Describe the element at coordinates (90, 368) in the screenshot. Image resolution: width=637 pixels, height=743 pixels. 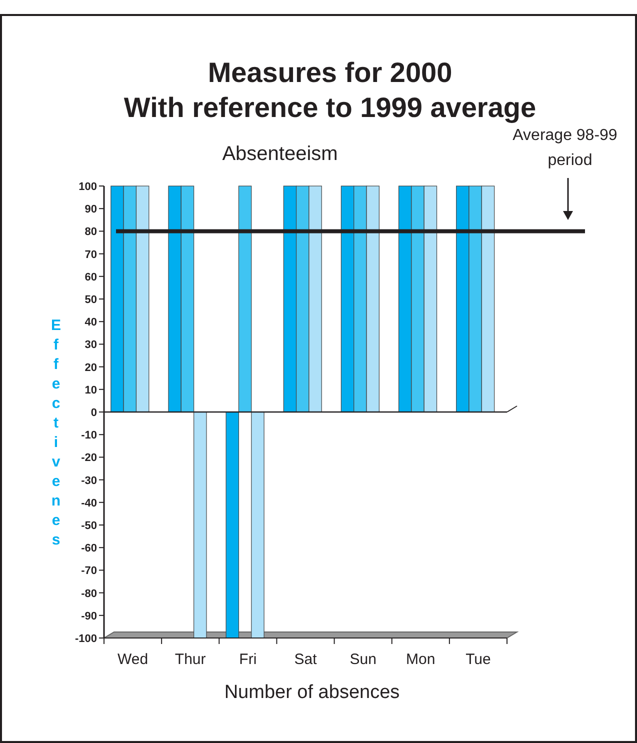
I see `y-tick-label: 20` at that location.